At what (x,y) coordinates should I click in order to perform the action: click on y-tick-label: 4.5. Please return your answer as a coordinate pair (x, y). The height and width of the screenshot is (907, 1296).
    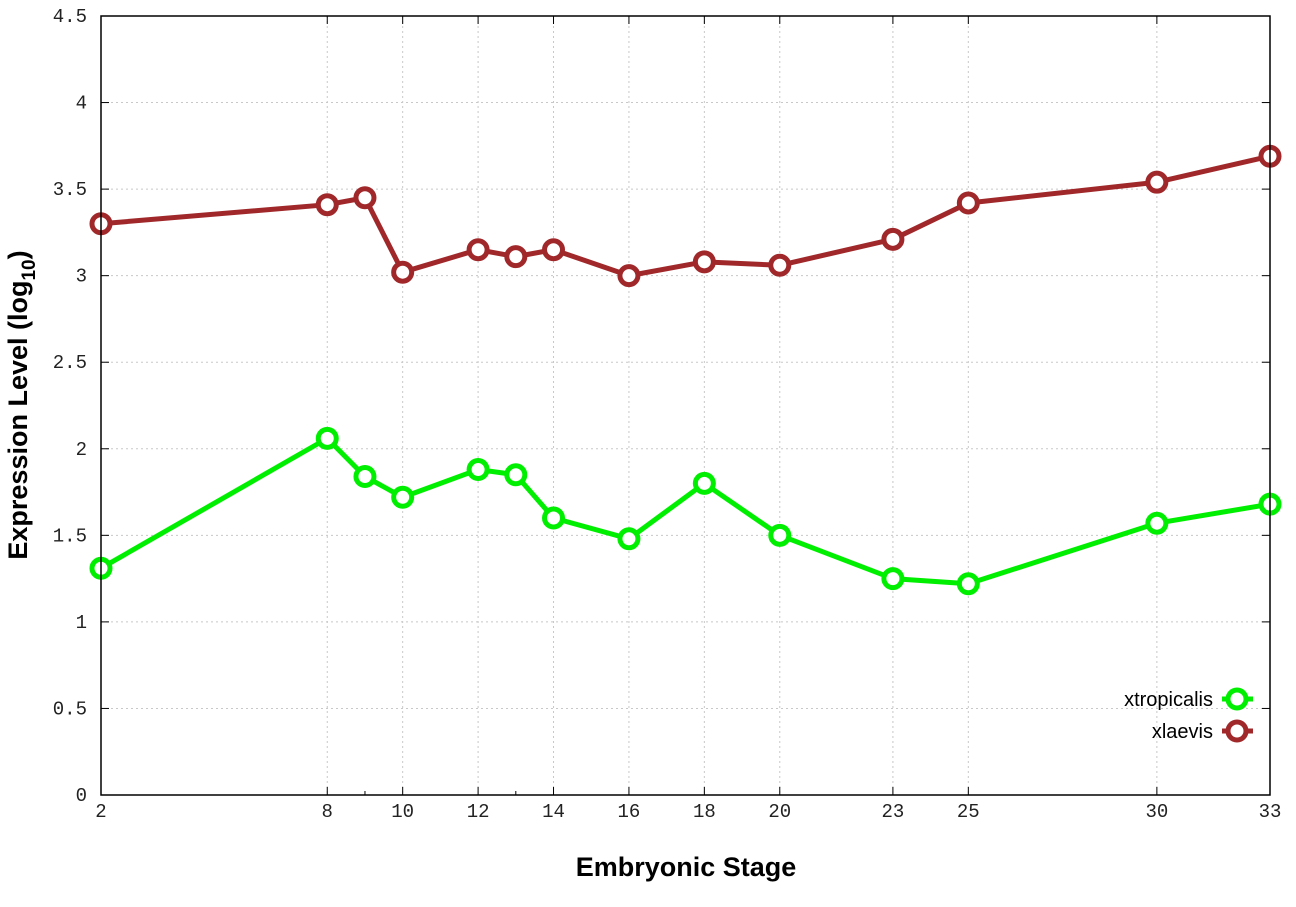
    Looking at the image, I should click on (70, 17).